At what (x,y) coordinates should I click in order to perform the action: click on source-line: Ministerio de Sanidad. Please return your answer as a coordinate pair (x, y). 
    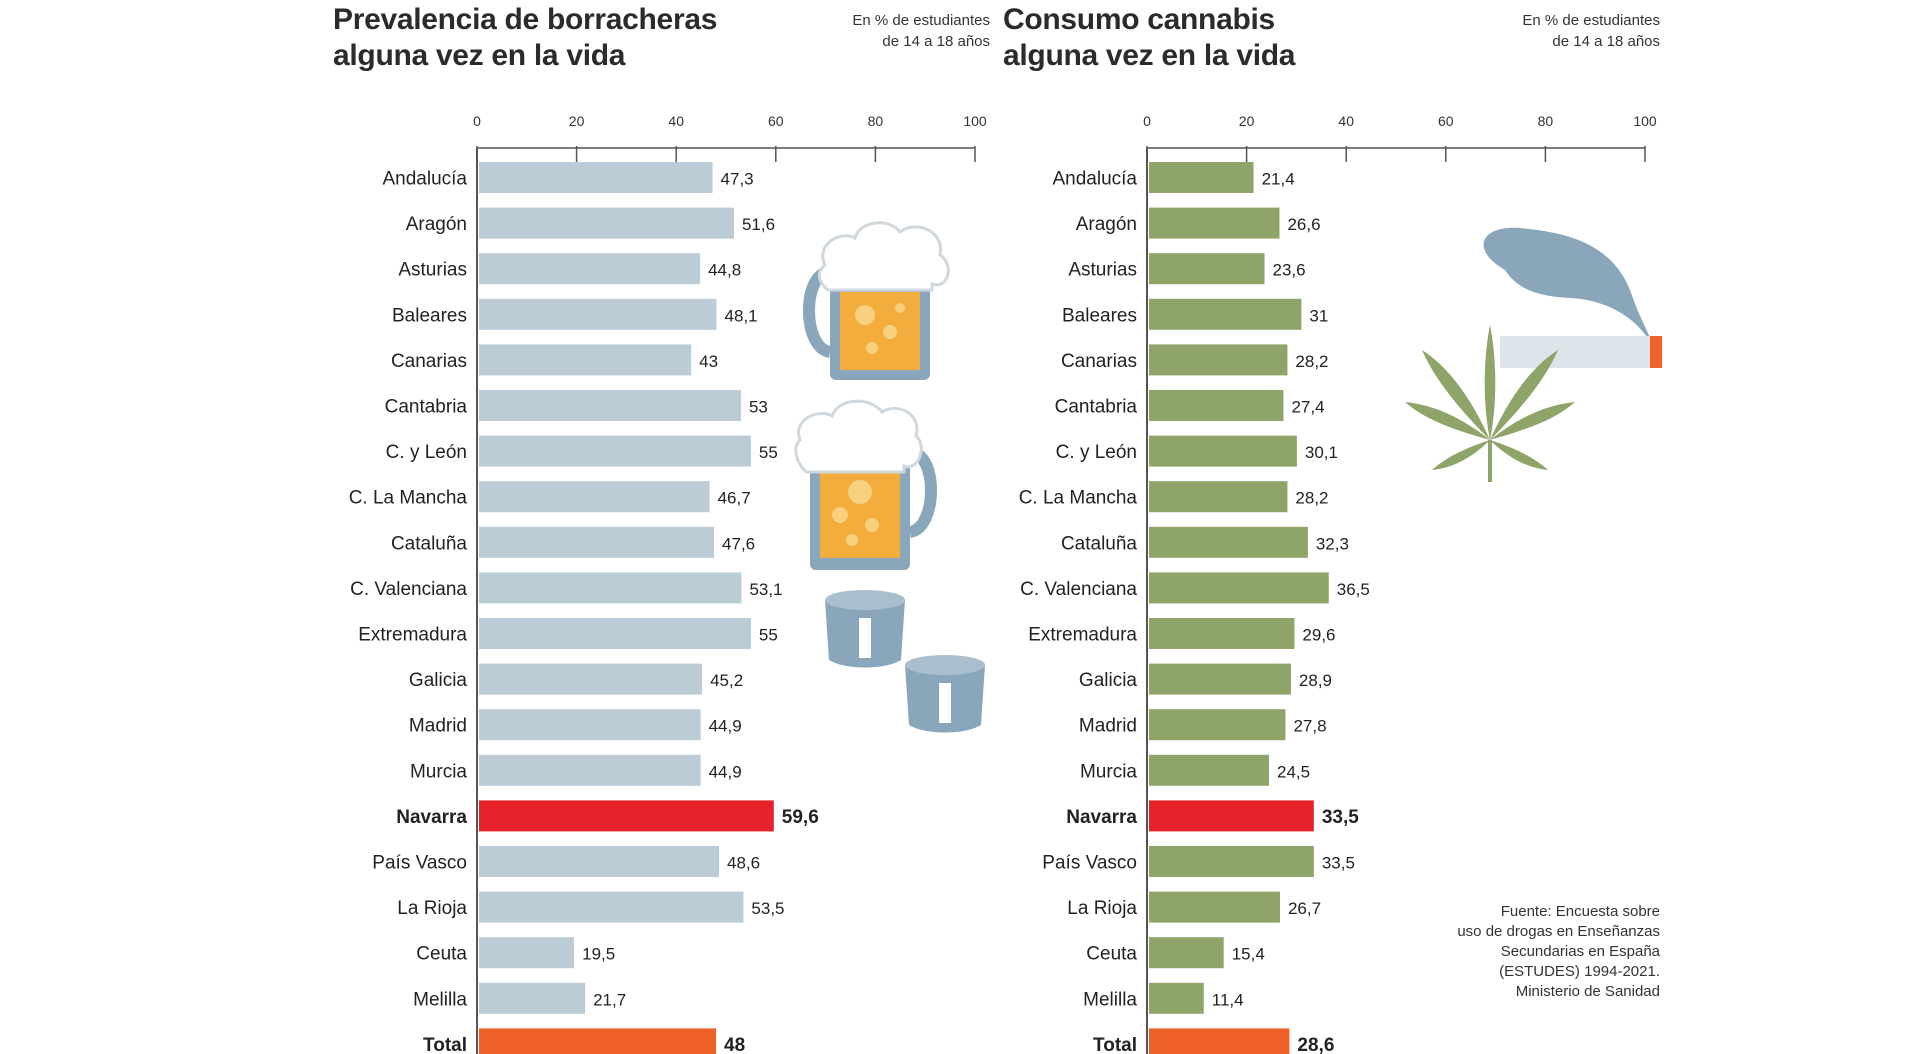
    Looking at the image, I should click on (1587, 991).